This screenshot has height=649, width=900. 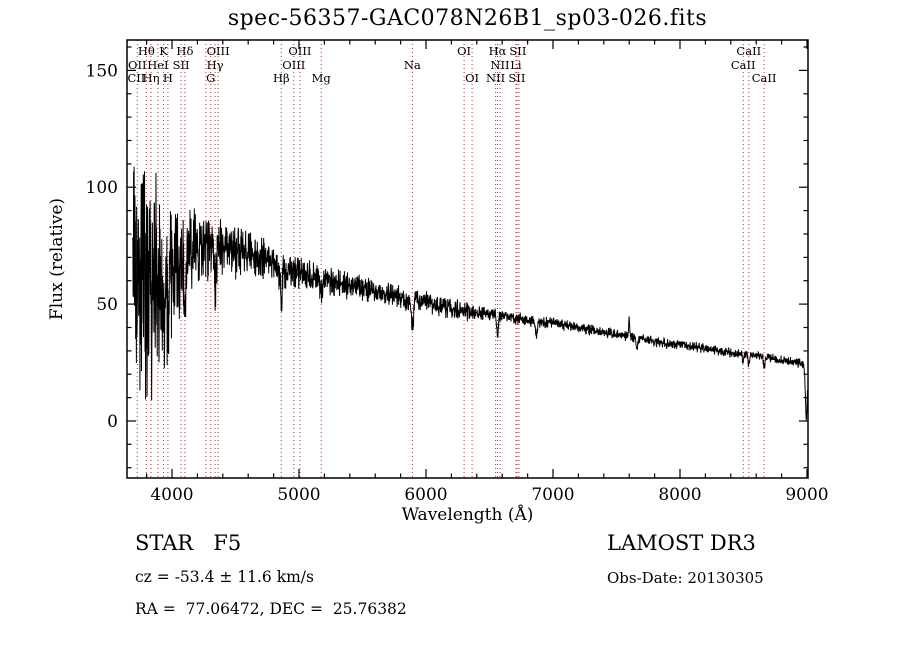 What do you see at coordinates (211, 78) in the screenshot?
I see `line-label: G` at bounding box center [211, 78].